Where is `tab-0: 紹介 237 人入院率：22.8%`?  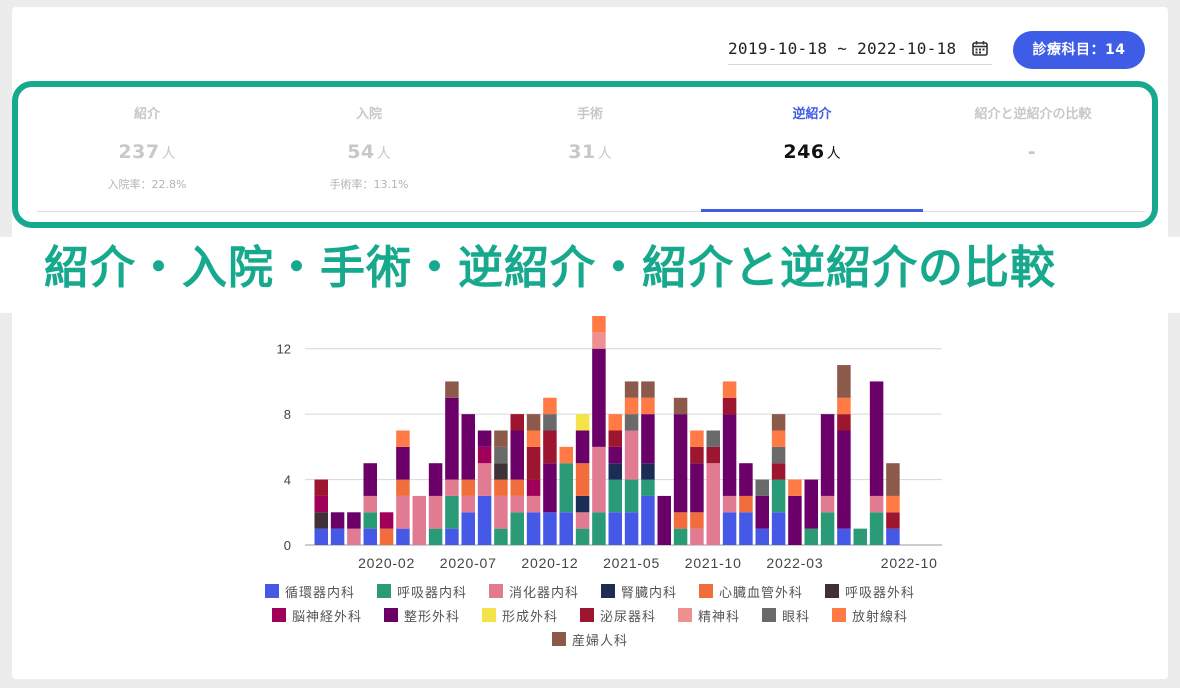 tab-0: 紹介 237 人入院率：22.8% is located at coordinates (147, 156).